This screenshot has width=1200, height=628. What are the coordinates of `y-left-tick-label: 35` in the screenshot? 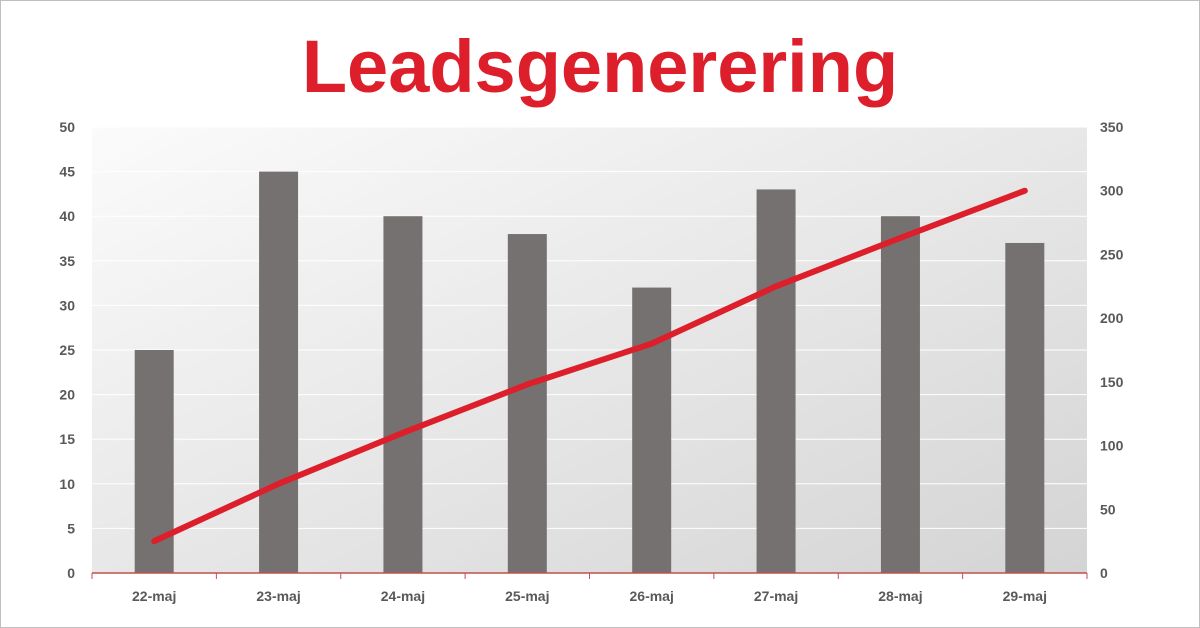 It's located at (67, 261).